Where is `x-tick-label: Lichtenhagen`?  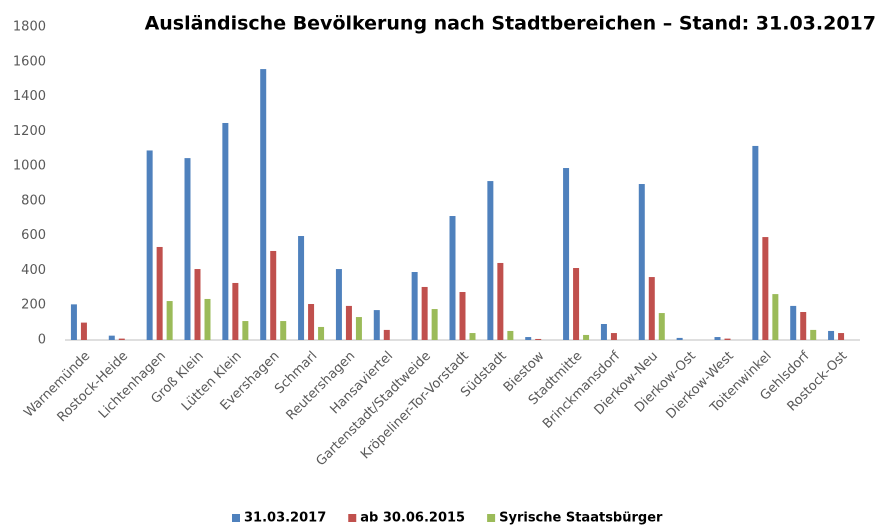 x-tick-label: Lichtenhagen is located at coordinates (132, 385).